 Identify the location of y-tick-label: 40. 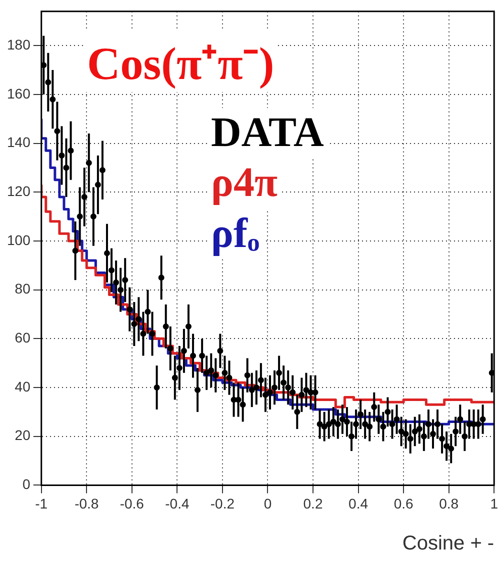
(22, 386).